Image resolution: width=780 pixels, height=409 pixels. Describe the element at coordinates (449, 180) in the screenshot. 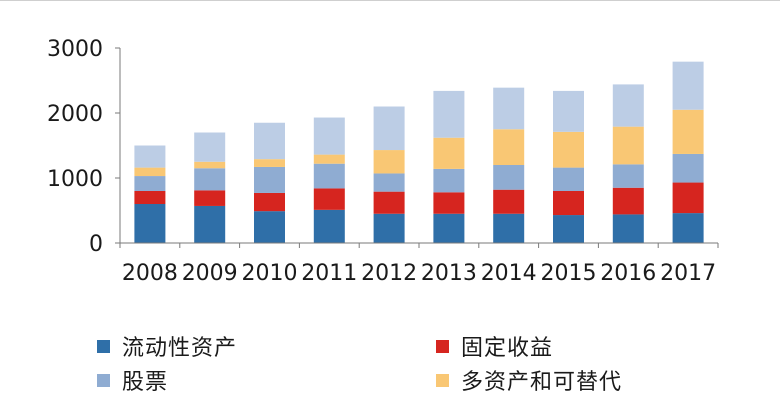

I see `bar-segment-2013-s2` at that location.